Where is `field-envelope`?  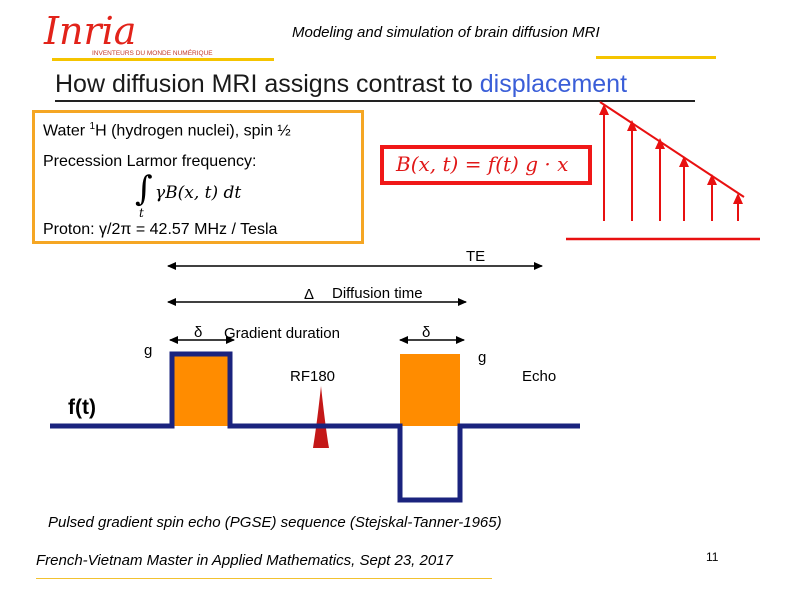 field-envelope is located at coordinates (672, 149).